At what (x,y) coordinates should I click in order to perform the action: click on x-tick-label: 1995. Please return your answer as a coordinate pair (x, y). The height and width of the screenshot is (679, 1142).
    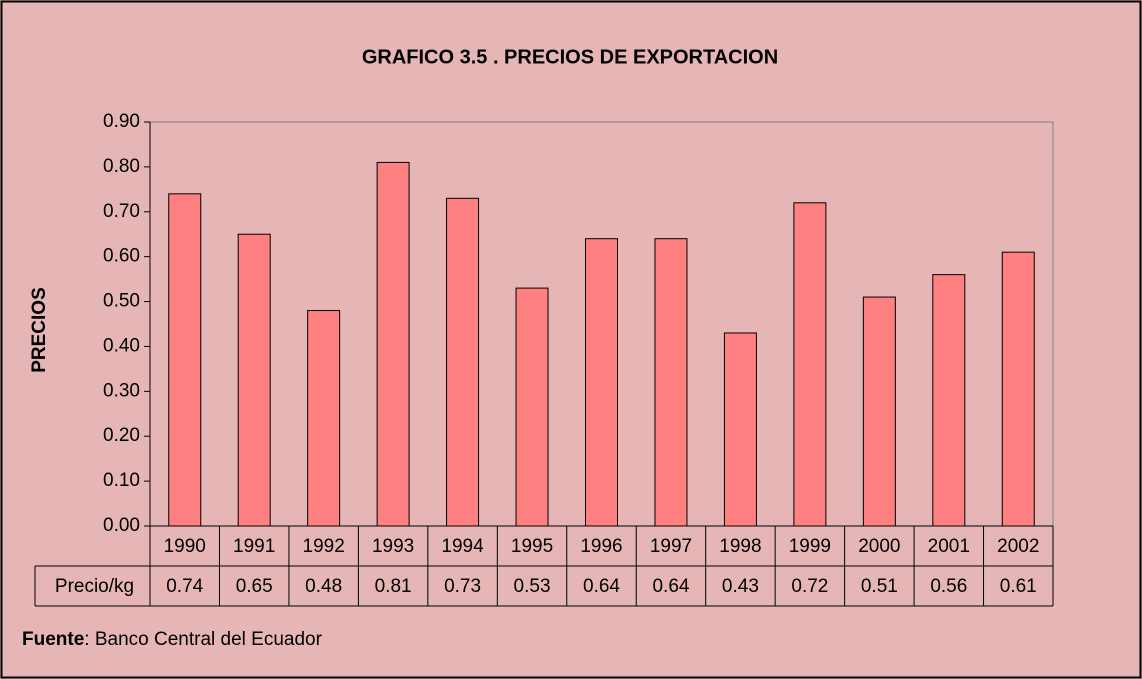
    Looking at the image, I should click on (532, 546).